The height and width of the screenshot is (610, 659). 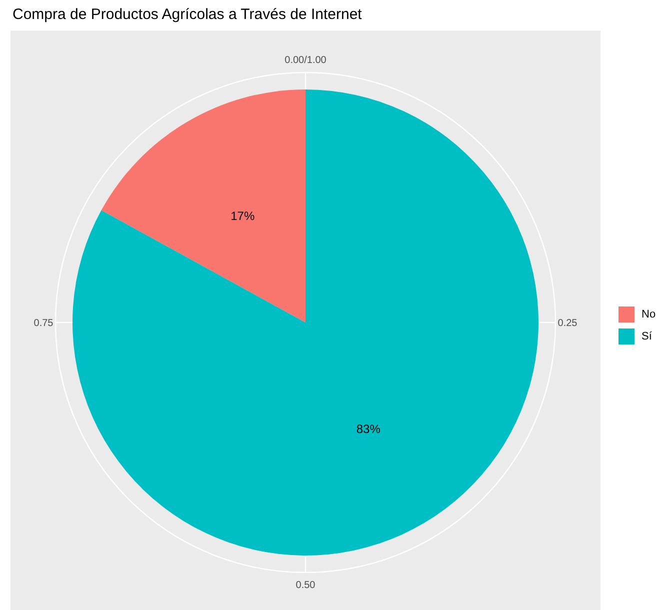 What do you see at coordinates (368, 429) in the screenshot?
I see `data-label: 83%` at bounding box center [368, 429].